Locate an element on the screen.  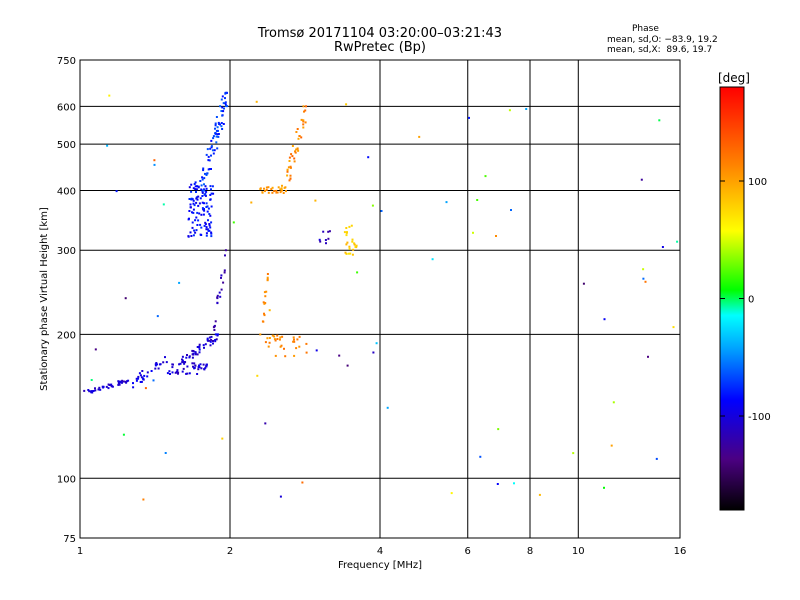
chart-subtitle: RwPretec (Bp) is located at coordinates (380, 47).